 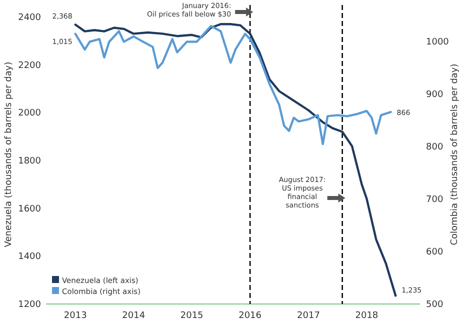 What do you see at coordinates (435, 253) in the screenshot?
I see `y2-tick-label: 600` at bounding box center [435, 253].